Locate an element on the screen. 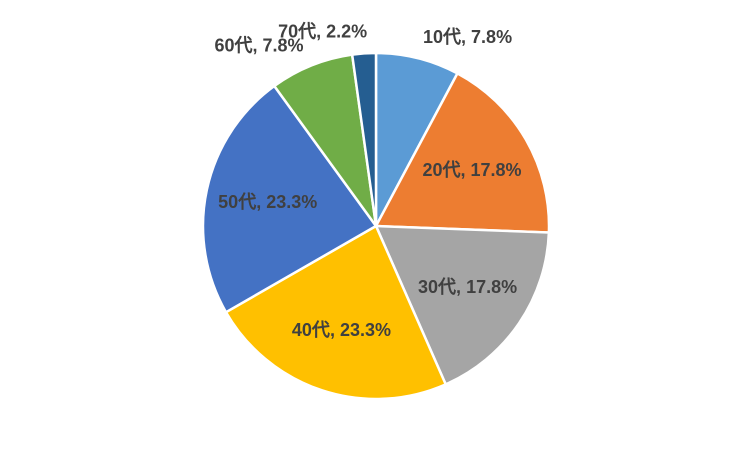  label-value: 2.2% is located at coordinates (346, 31).